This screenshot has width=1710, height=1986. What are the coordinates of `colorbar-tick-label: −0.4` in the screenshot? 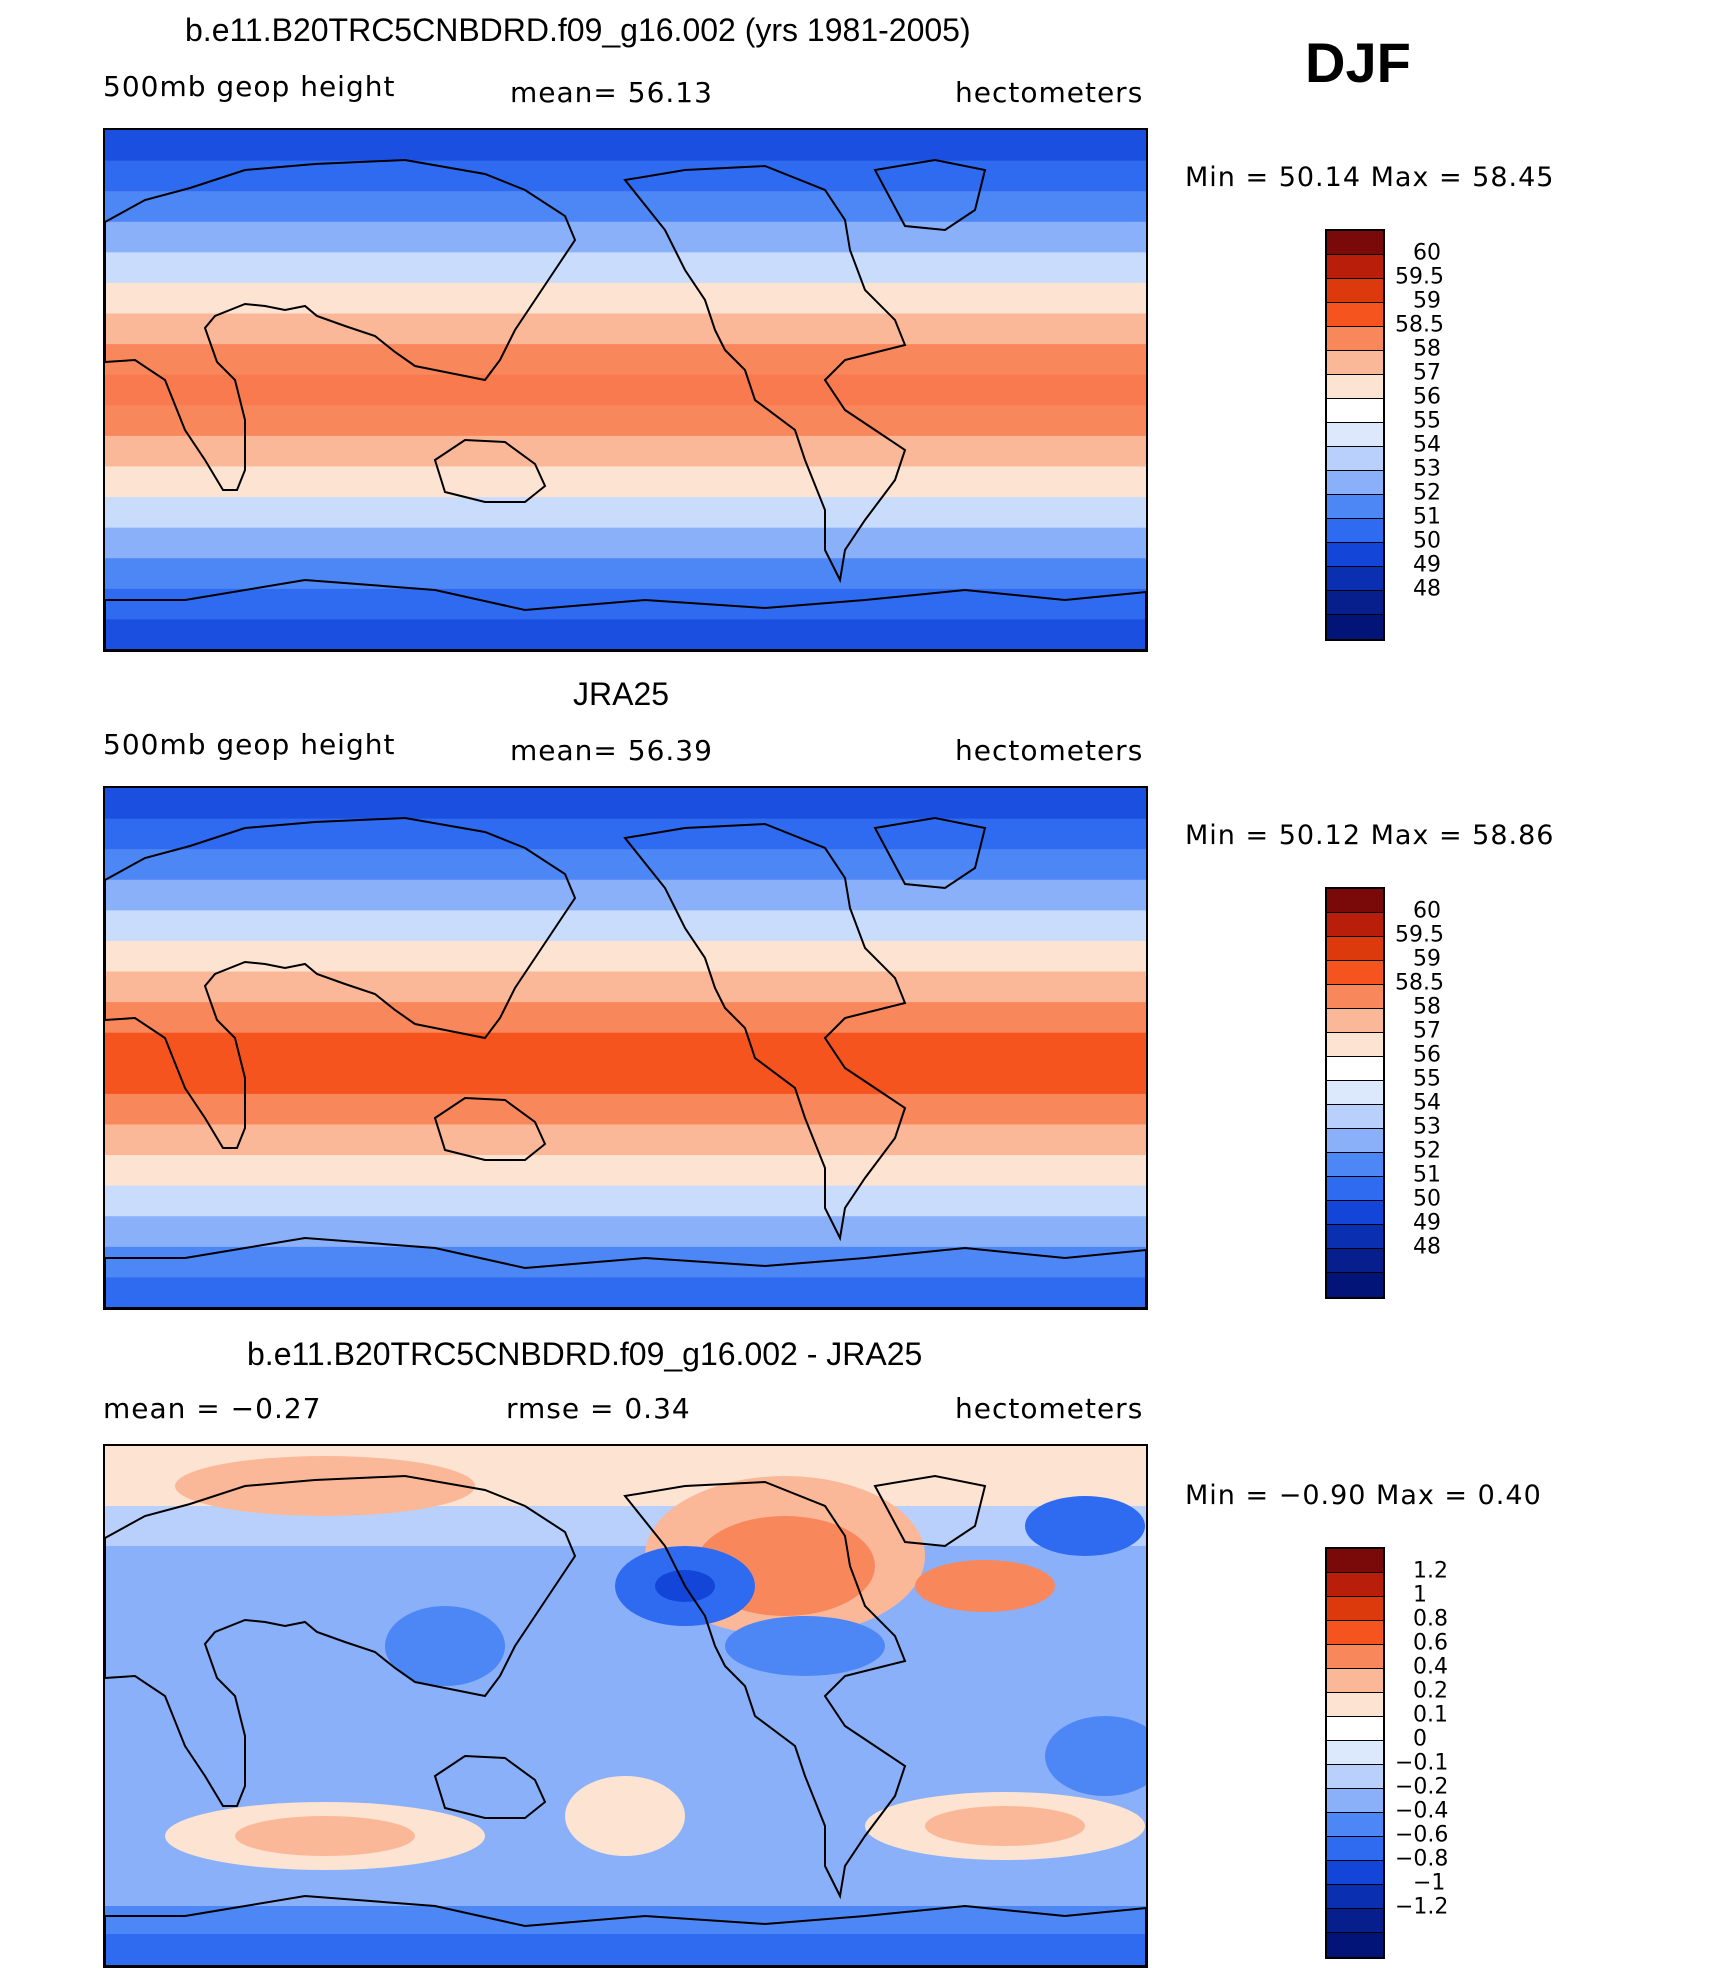 It's located at (1422, 1811).